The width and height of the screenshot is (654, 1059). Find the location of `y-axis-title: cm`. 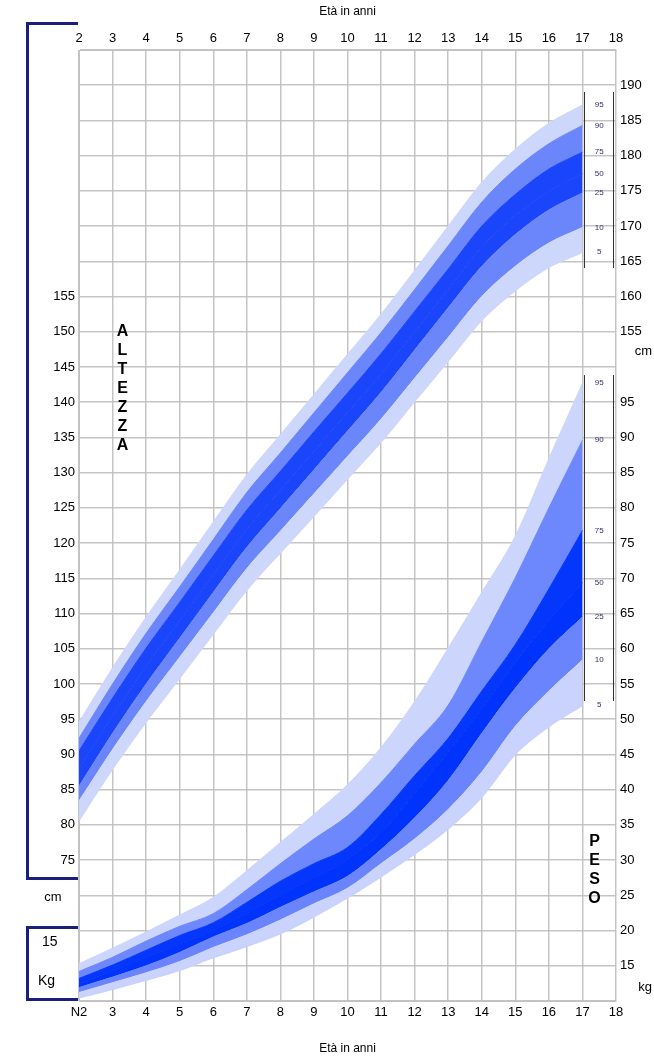

y-axis-title: cm is located at coordinates (53, 896).